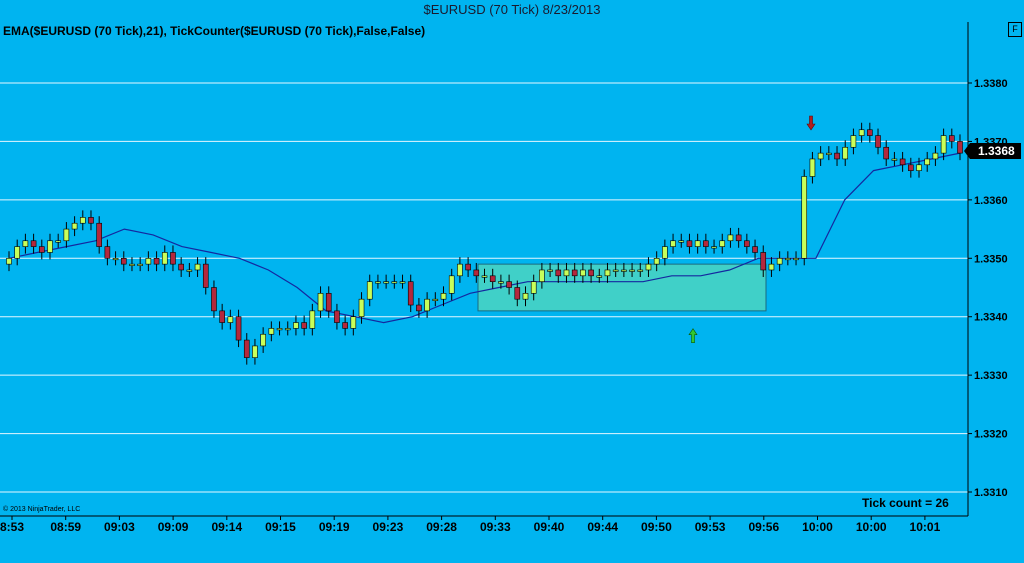 This screenshot has height=563, width=1024. Describe the element at coordinates (549, 527) in the screenshot. I see `x-tick-label: 09:40` at that location.